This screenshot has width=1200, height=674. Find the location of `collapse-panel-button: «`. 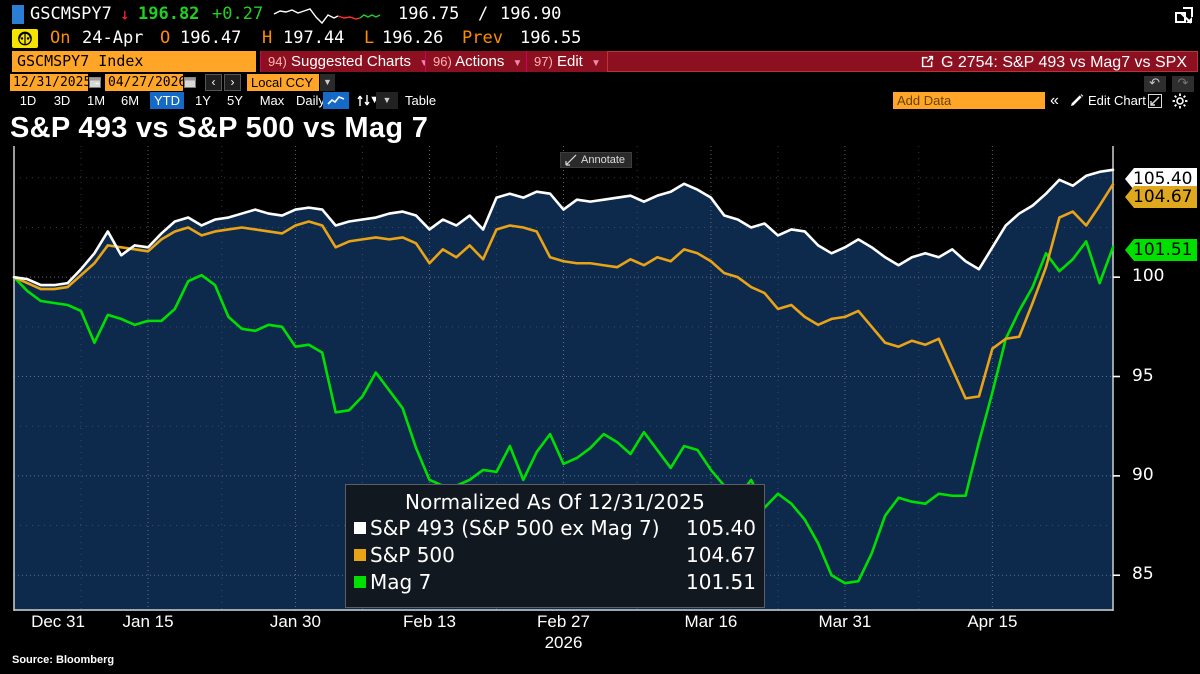

collapse-panel-button: « is located at coordinates (1054, 100).